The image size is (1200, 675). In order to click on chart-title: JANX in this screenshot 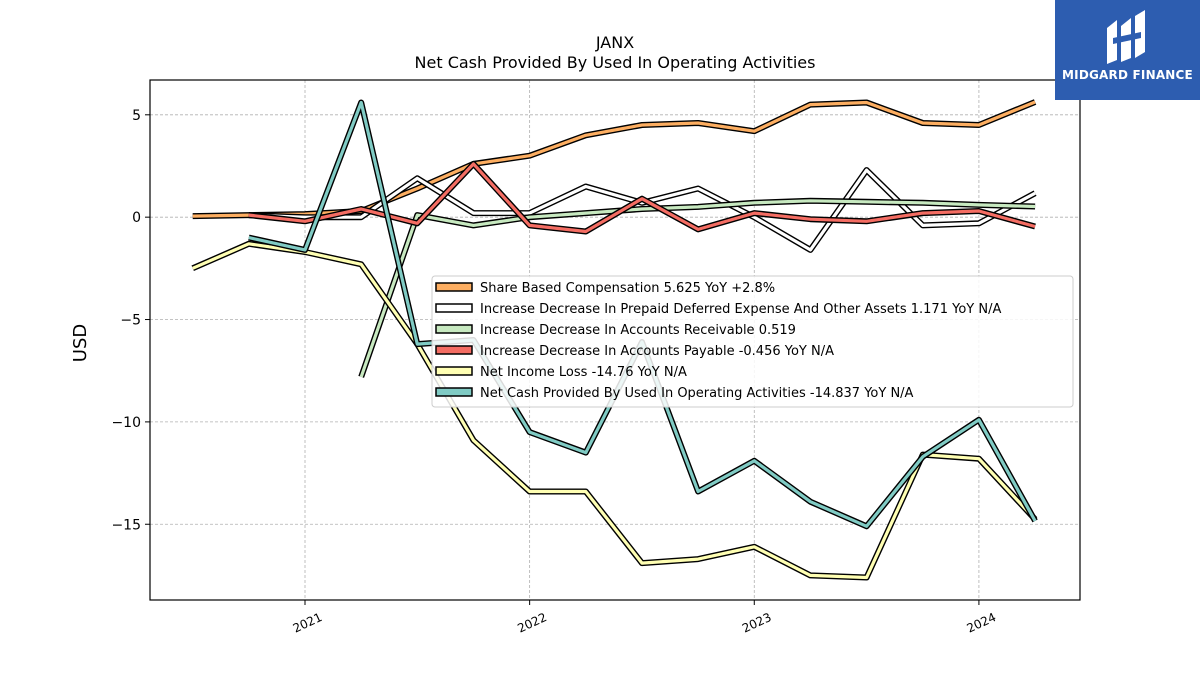, I will do `click(614, 42)`.